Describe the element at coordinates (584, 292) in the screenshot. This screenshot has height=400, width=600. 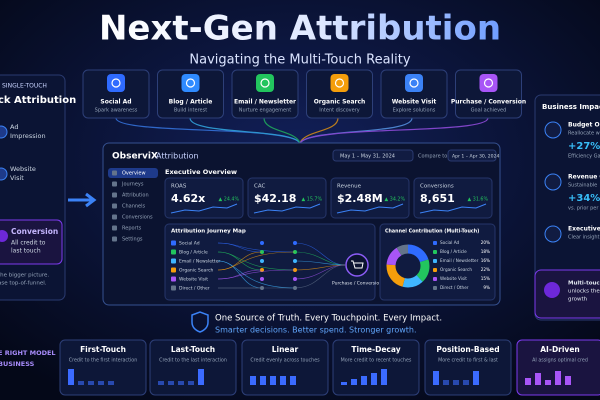
I see `callout-line: unlocks the` at that location.